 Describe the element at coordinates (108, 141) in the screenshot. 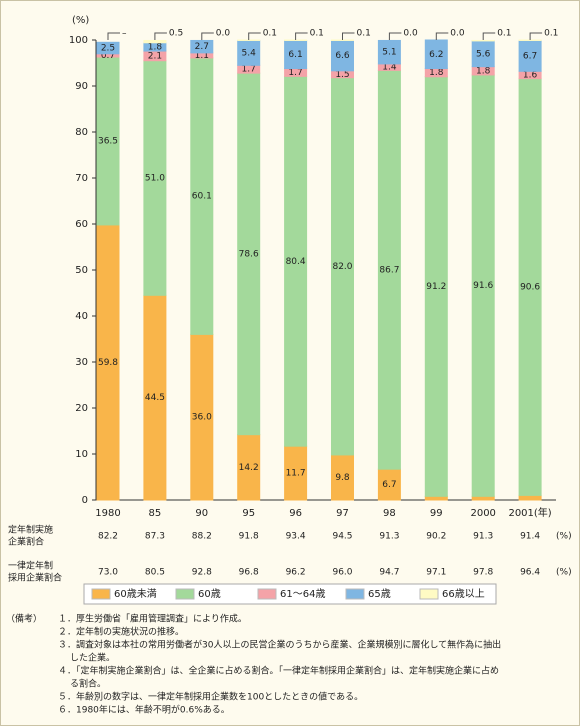

I see `value-label: 36.5` at that location.